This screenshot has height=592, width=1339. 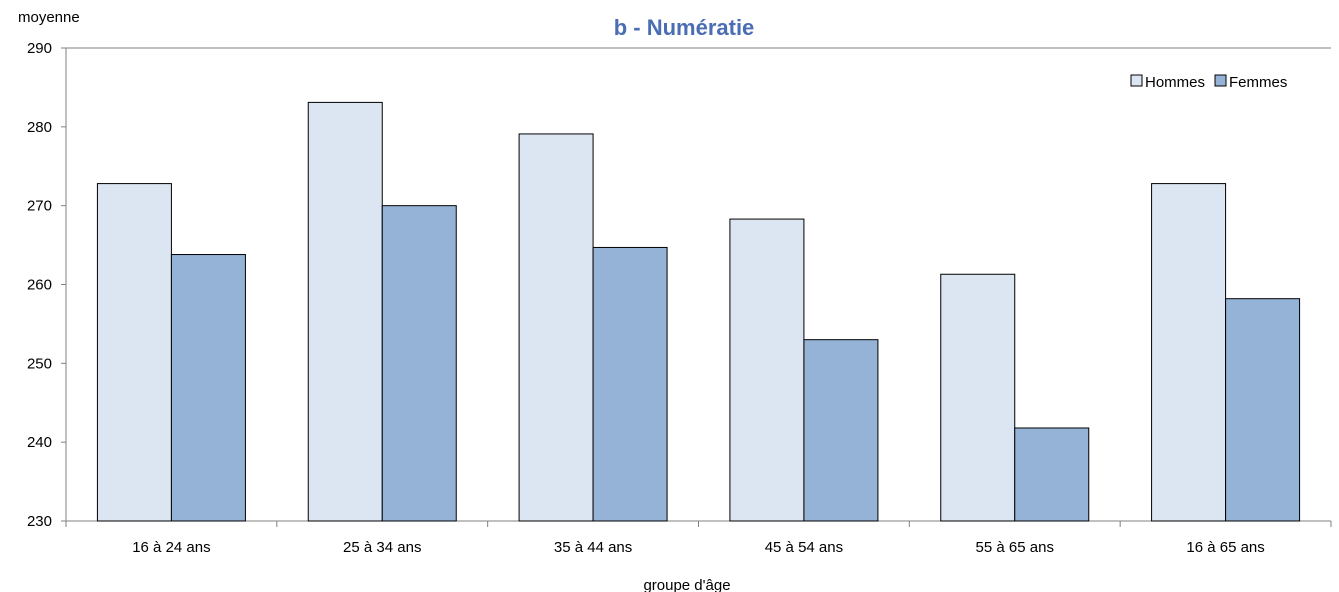 I want to click on chart-title: b - Numératie, so click(x=684, y=27).